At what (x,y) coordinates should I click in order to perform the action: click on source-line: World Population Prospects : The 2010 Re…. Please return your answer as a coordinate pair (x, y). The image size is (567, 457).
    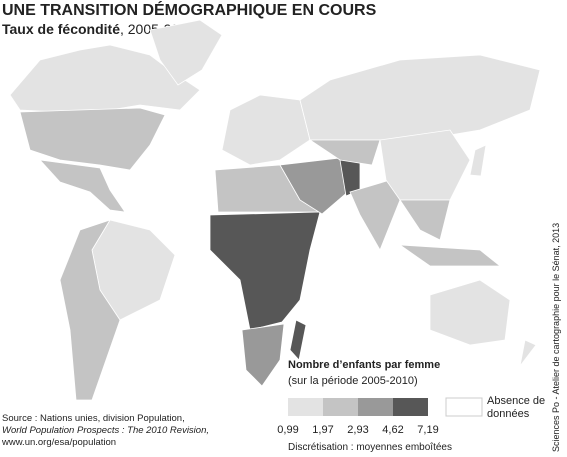
    Looking at the image, I should click on (105, 430).